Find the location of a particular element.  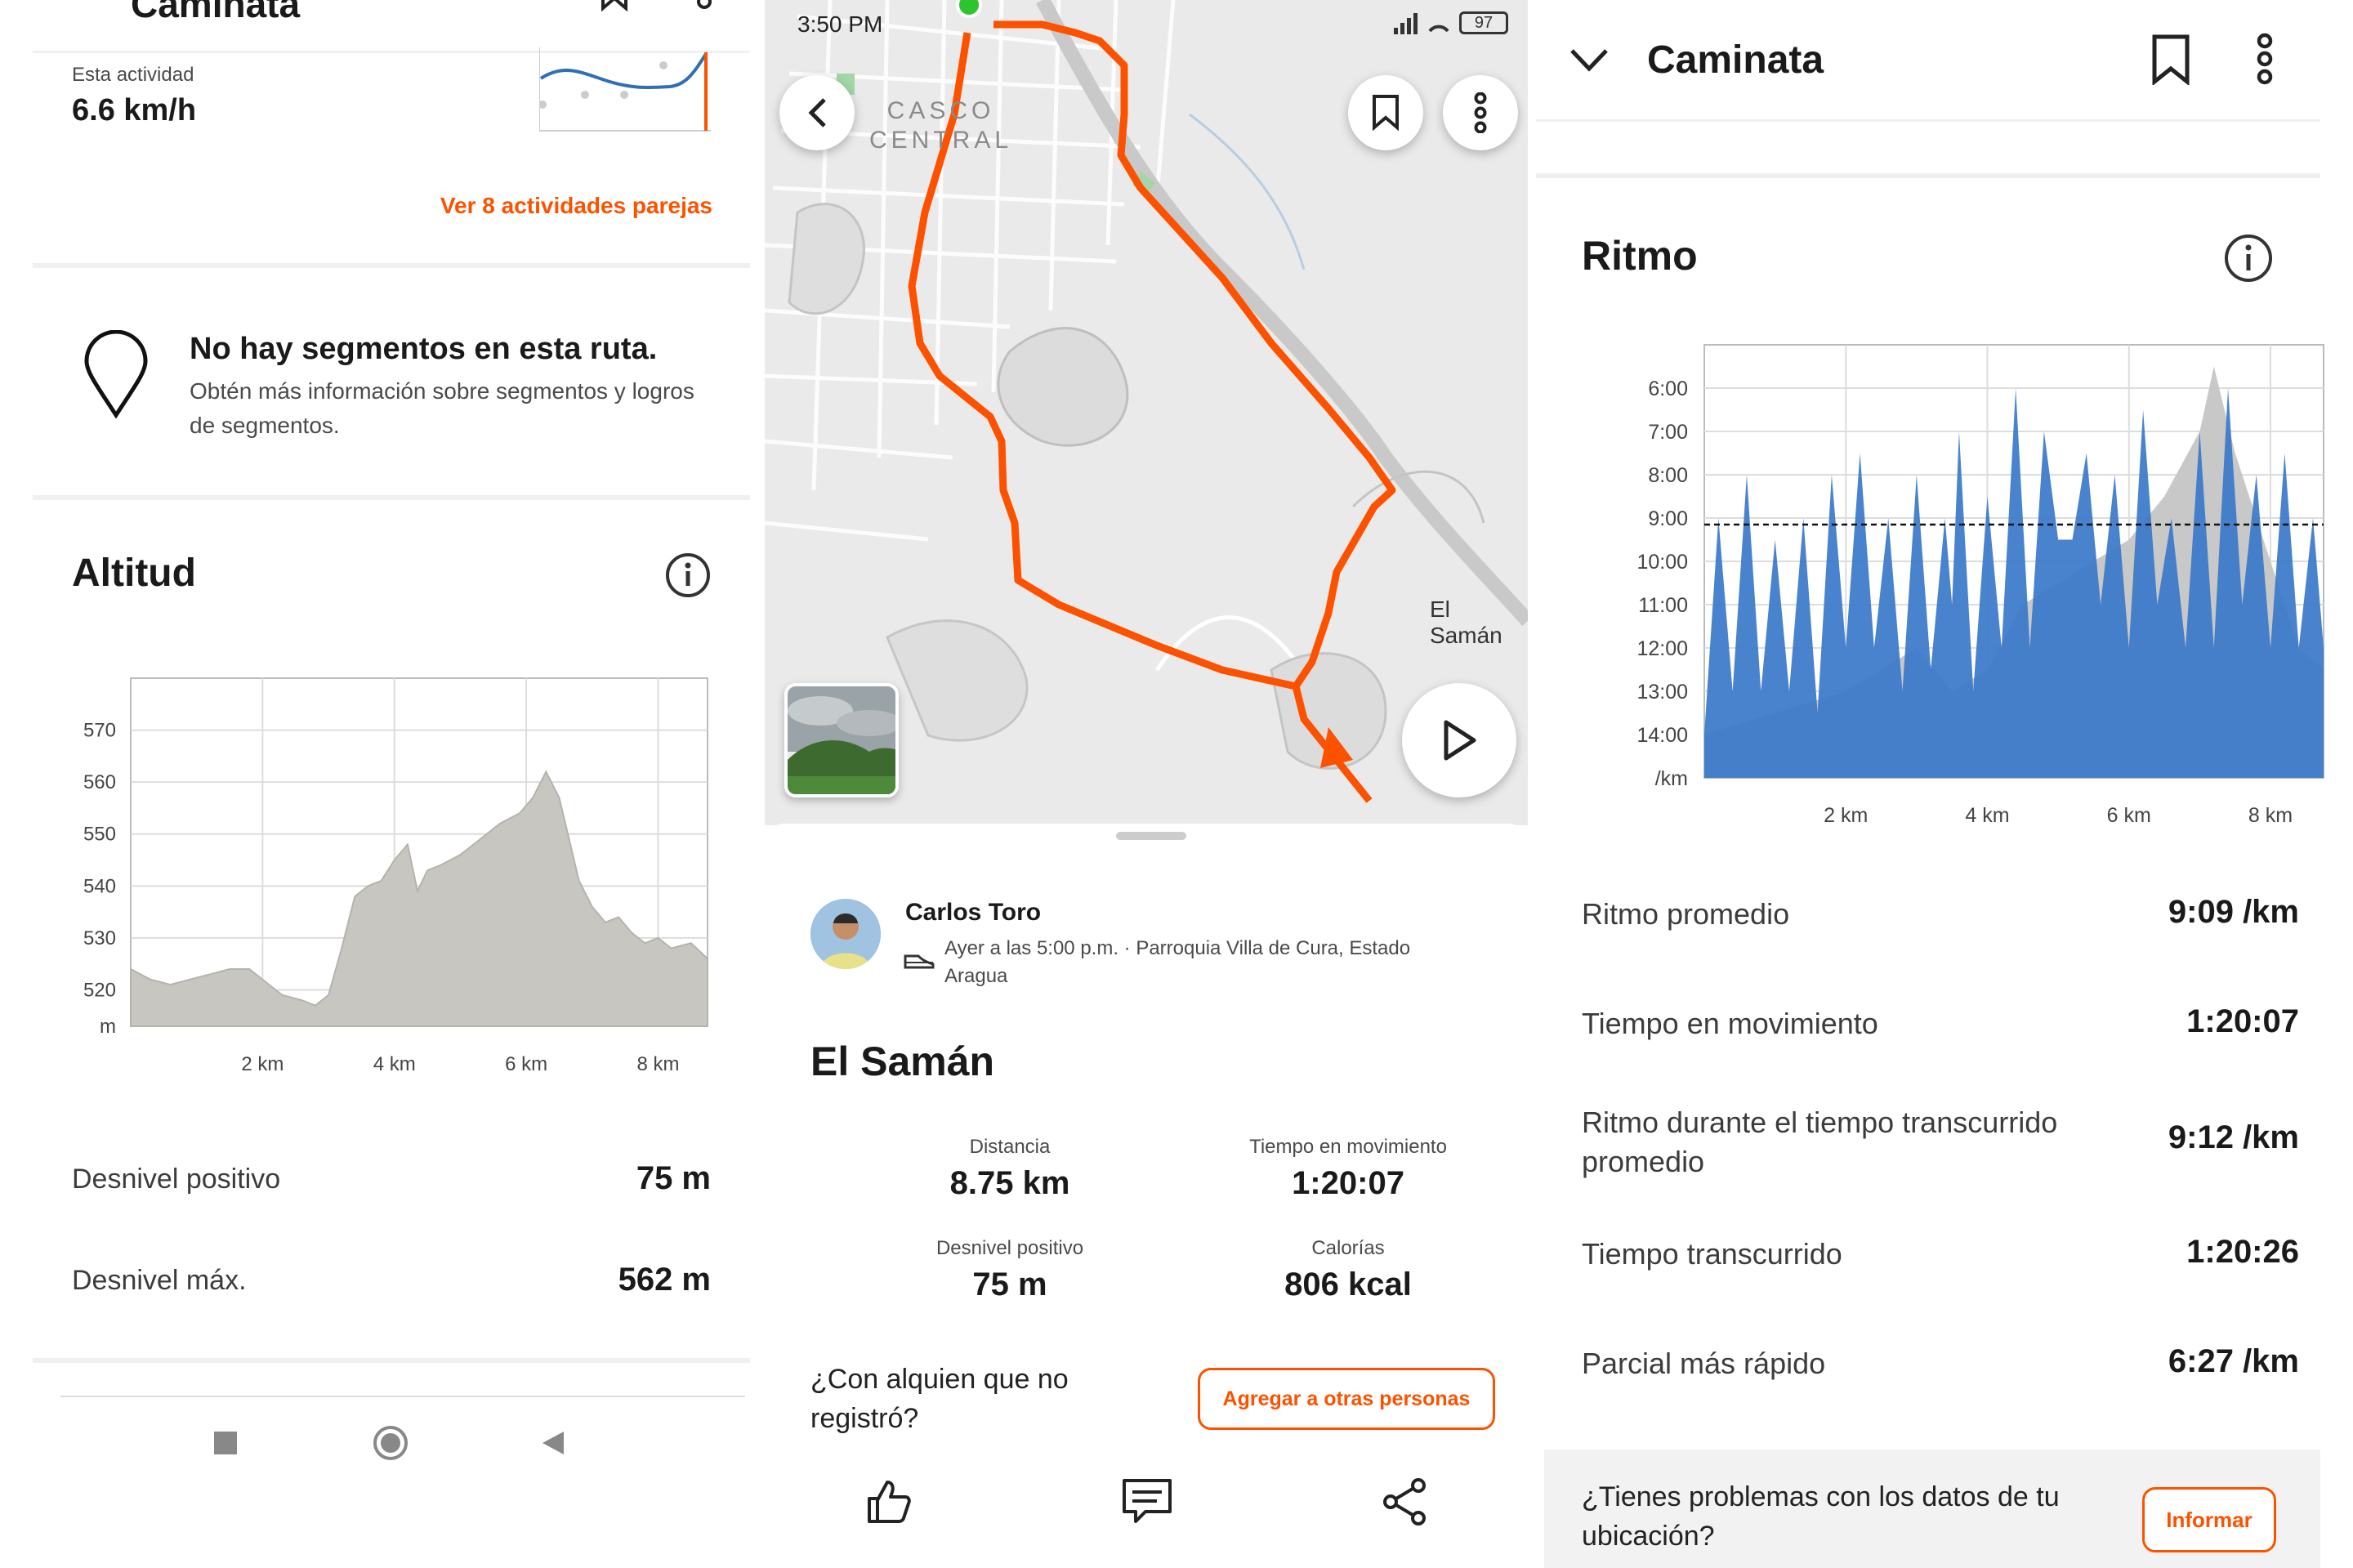

add-people-button: Agregar a otras personas is located at coordinates (1346, 1399).